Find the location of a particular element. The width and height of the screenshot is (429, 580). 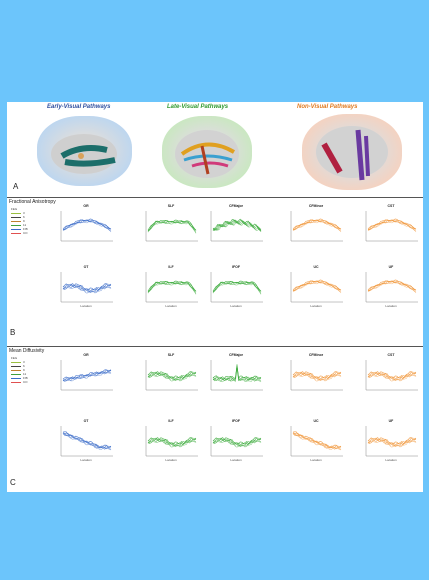

plot-c-cfminor: CFMinor is located at coordinates (316, 374).